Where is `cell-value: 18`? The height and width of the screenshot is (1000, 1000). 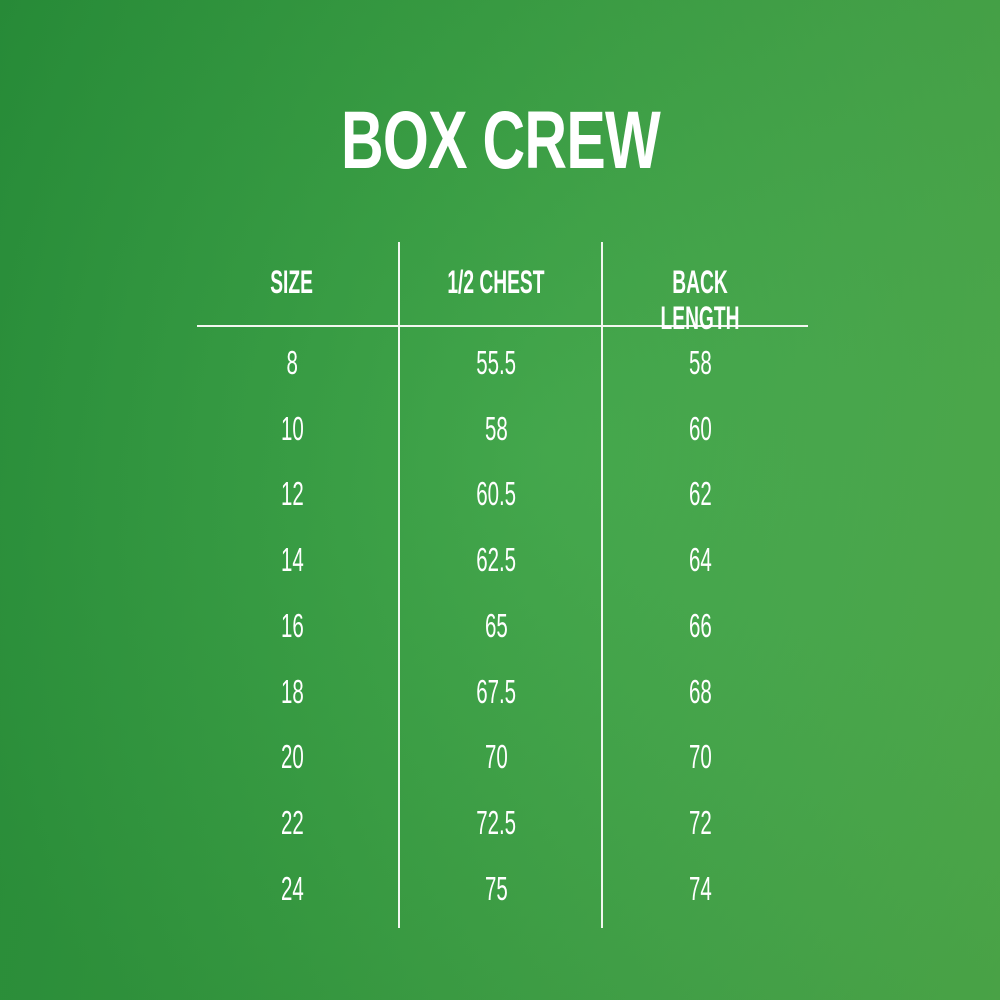
cell-value: 18 is located at coordinates (292, 691).